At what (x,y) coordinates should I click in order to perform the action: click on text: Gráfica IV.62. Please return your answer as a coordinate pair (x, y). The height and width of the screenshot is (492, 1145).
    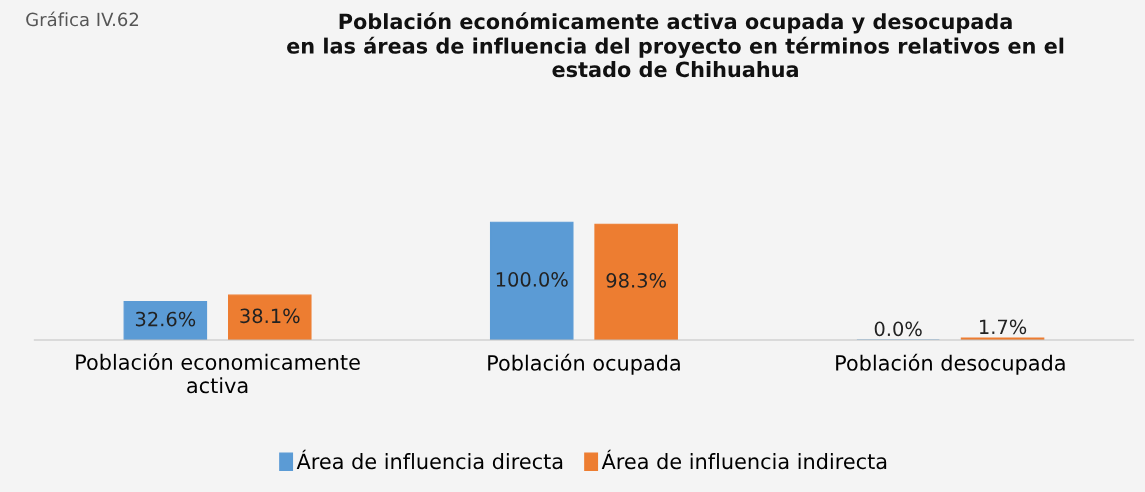
    Looking at the image, I should click on (82, 19).